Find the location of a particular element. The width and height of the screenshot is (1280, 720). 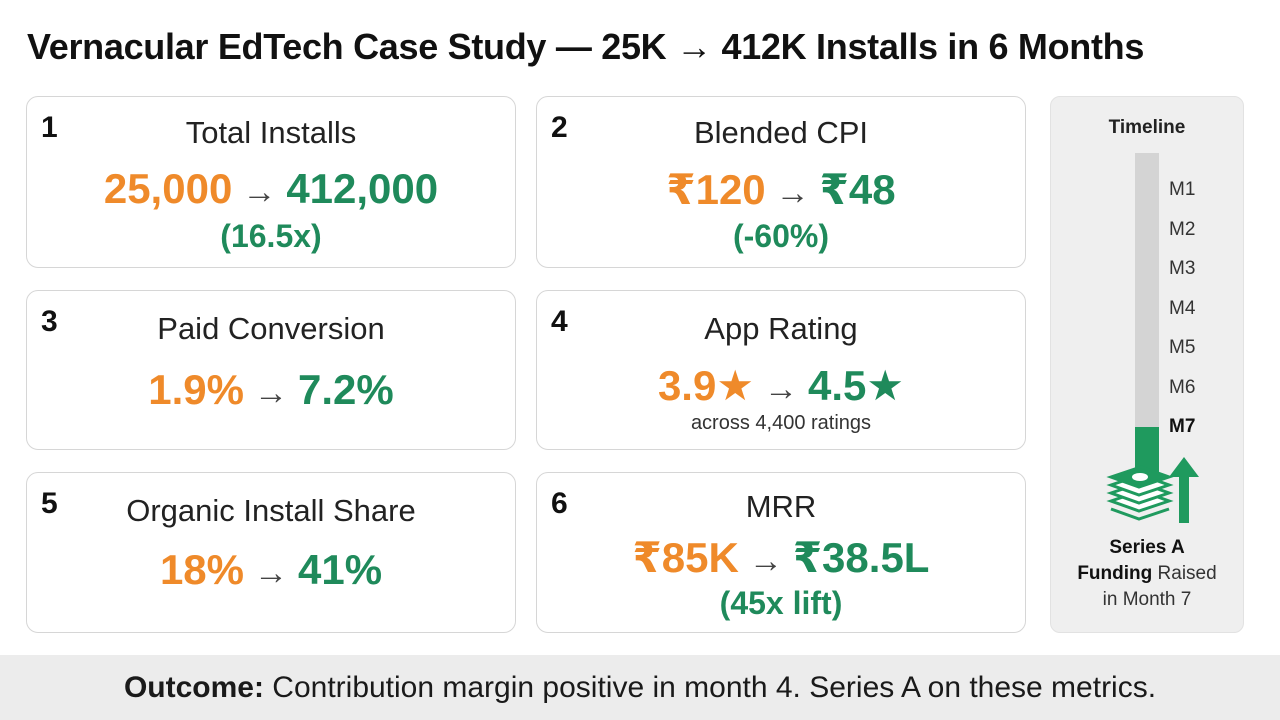

card-values: 25,000 → 412,000 is located at coordinates (271, 189).